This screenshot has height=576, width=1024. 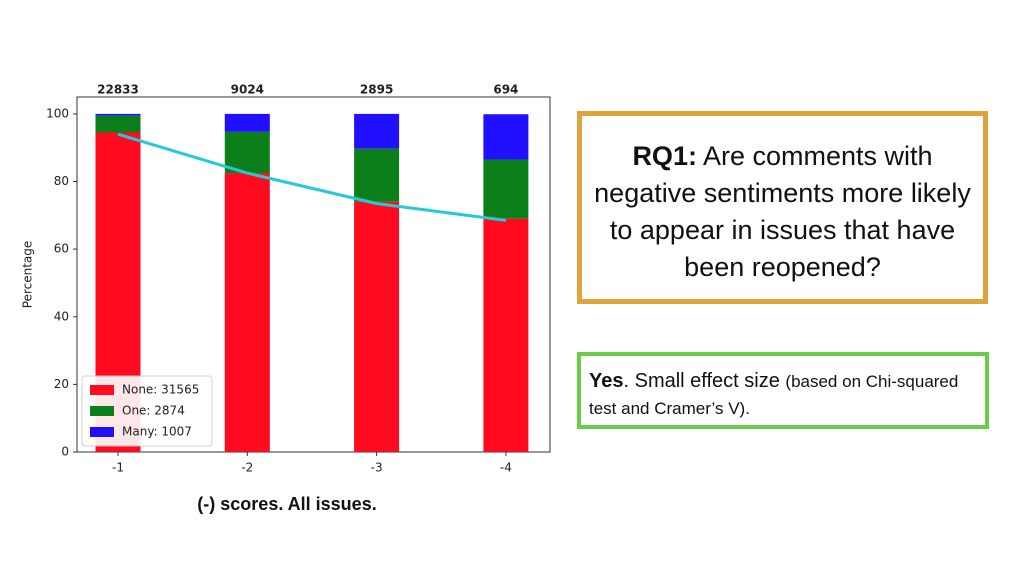 What do you see at coordinates (57, 113) in the screenshot?
I see `y-tick-label: 100` at bounding box center [57, 113].